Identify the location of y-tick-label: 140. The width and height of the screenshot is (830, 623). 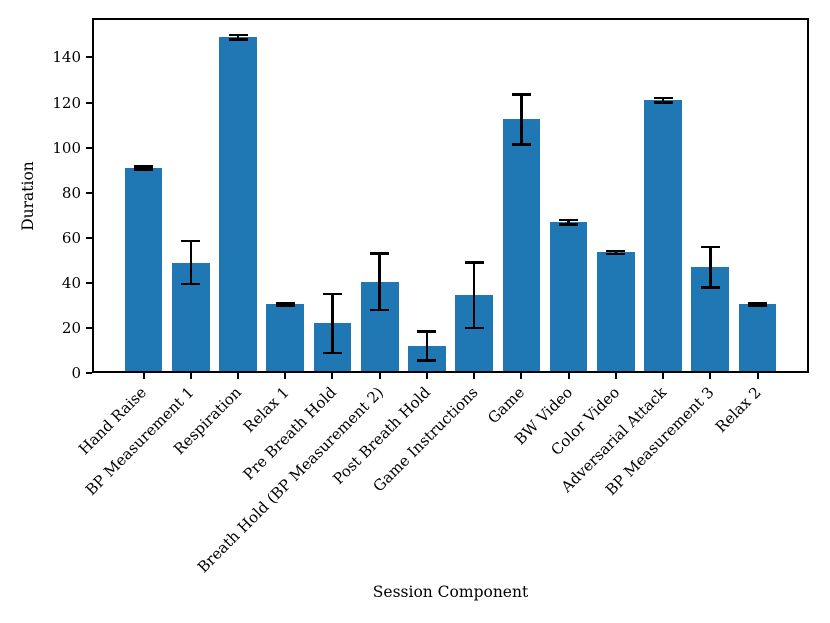
(66, 57).